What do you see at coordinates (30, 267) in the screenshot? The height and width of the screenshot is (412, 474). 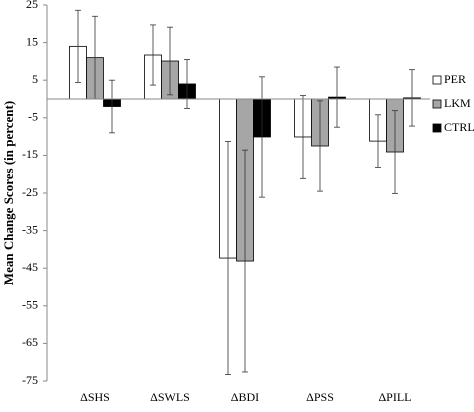 I see `y-tick-label: -45` at bounding box center [30, 267].